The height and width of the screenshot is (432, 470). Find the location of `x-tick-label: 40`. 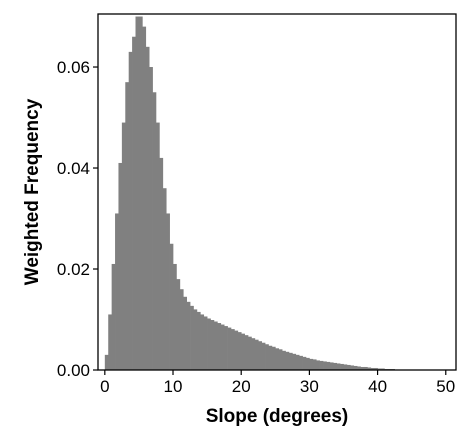

x-tick-label: 40 is located at coordinates (377, 386).